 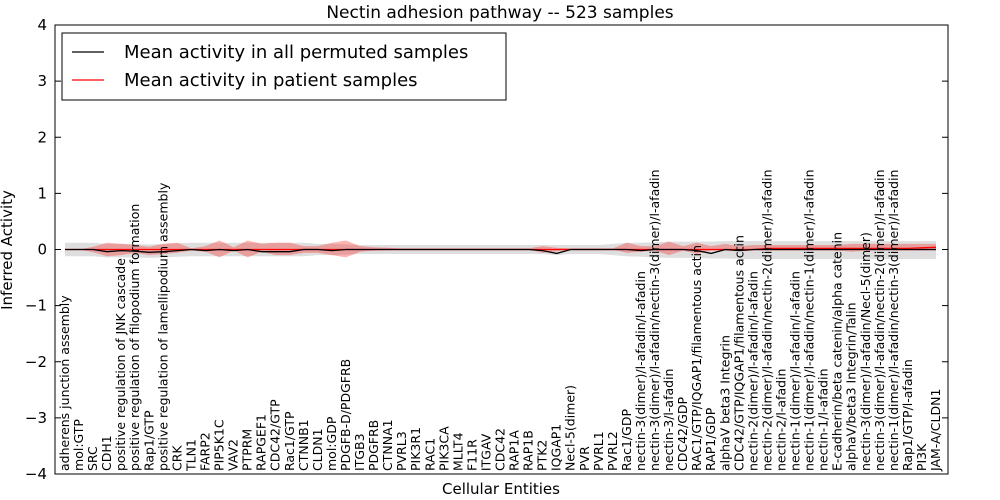 What do you see at coordinates (907, 415) in the screenshot?
I see `x-tick-label: Rap1/GTP/l-afadin` at bounding box center [907, 415].